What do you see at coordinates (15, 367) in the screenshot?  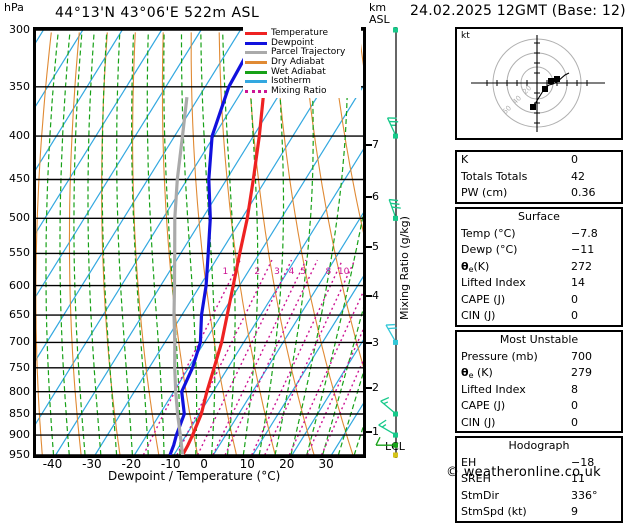 I see `pressure-tick-750: 750` at bounding box center [15, 367].